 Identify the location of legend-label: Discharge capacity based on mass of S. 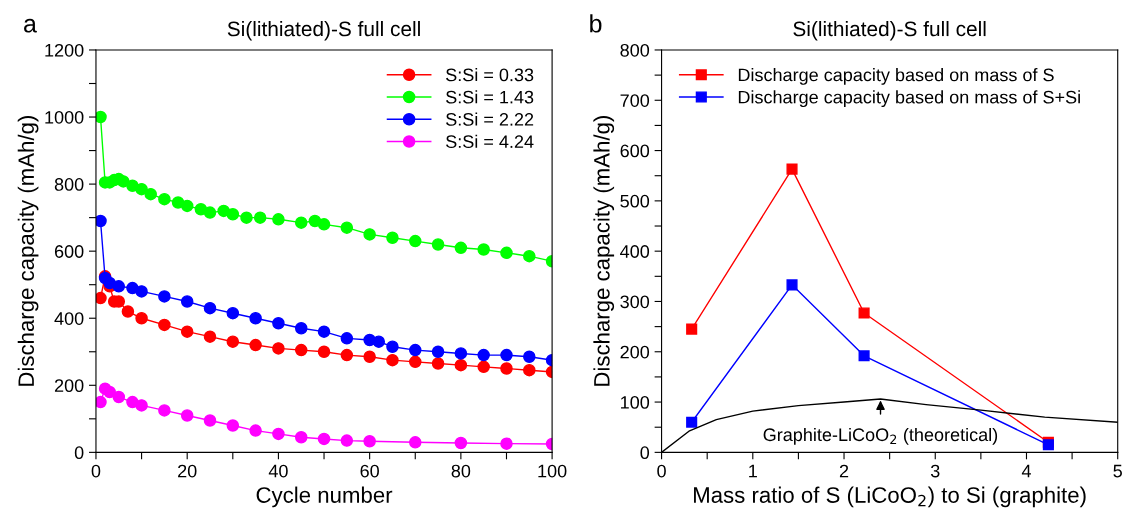
(896, 76).